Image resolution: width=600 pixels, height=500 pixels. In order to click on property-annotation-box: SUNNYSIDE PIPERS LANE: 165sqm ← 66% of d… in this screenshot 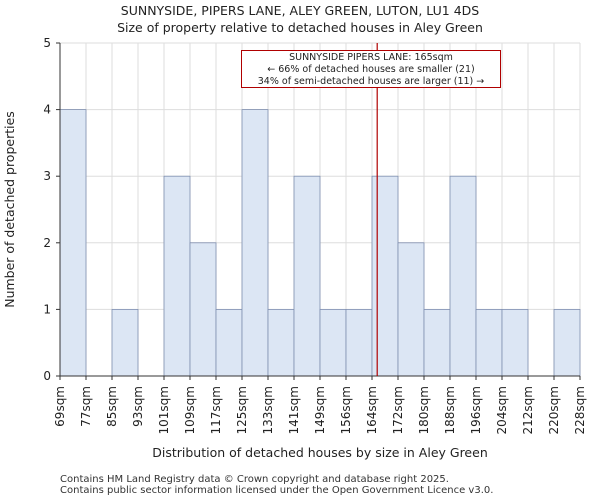, I will do `click(371, 69)`.